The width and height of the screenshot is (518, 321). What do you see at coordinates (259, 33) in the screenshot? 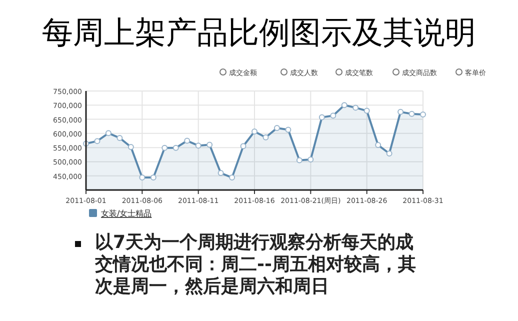
I see `chart-title: 每周上架产品比例图示及其说明` at bounding box center [259, 33].